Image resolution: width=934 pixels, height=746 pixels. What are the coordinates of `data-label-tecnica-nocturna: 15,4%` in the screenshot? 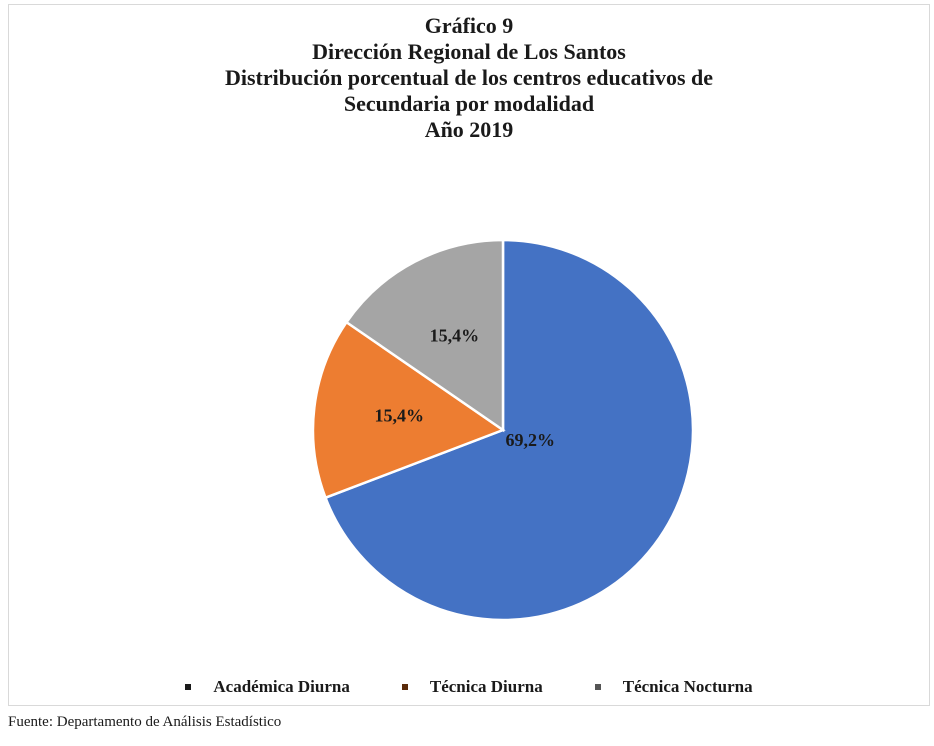 It's located at (455, 336).